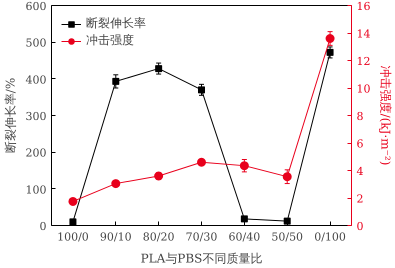  What do you see at coordinates (36, 79) in the screenshot?
I see `y-tick-label: 400` at bounding box center [36, 79].